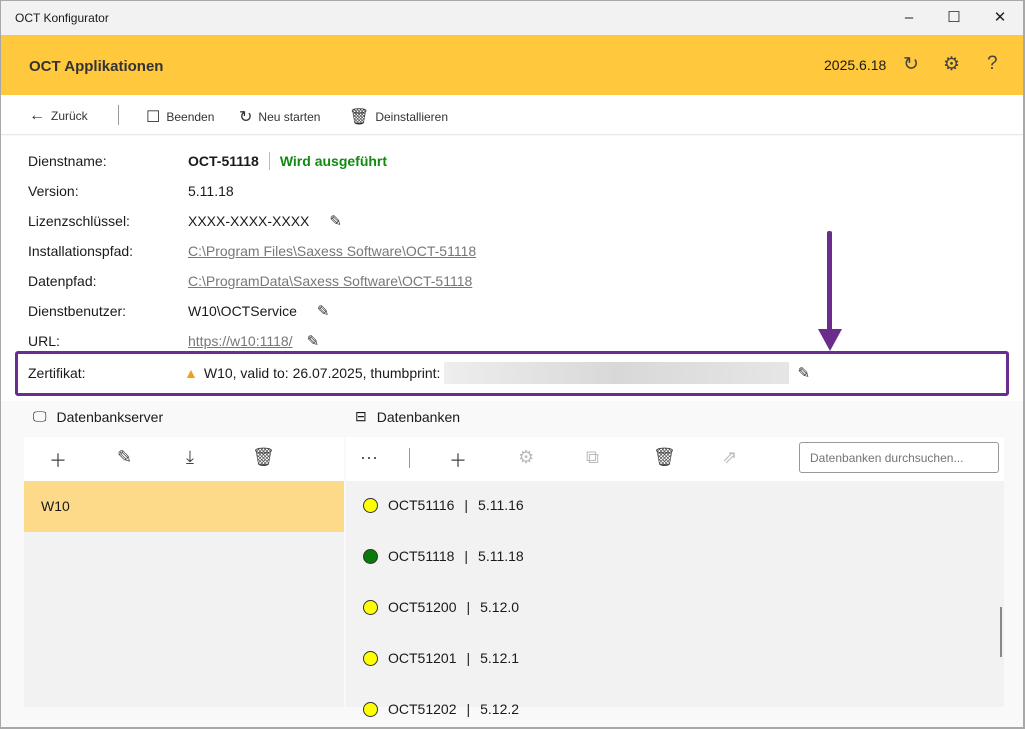 This screenshot has width=1025, height=729. I want to click on back-label: Zurück, so click(69, 116).